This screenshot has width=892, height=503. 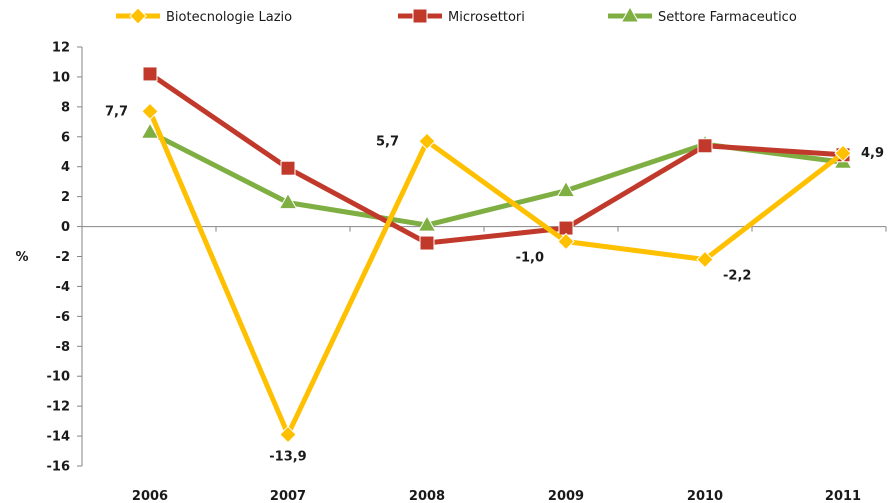 I want to click on legend-label: Biotecnologie Lazio, so click(x=229, y=17).